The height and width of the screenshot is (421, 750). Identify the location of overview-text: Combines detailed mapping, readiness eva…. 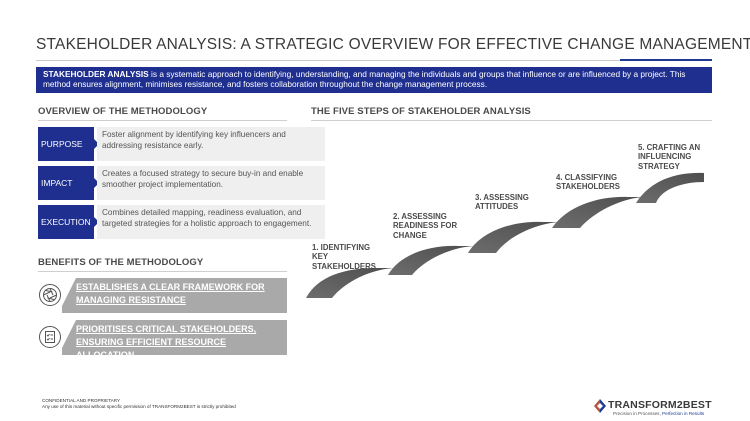
(211, 222).